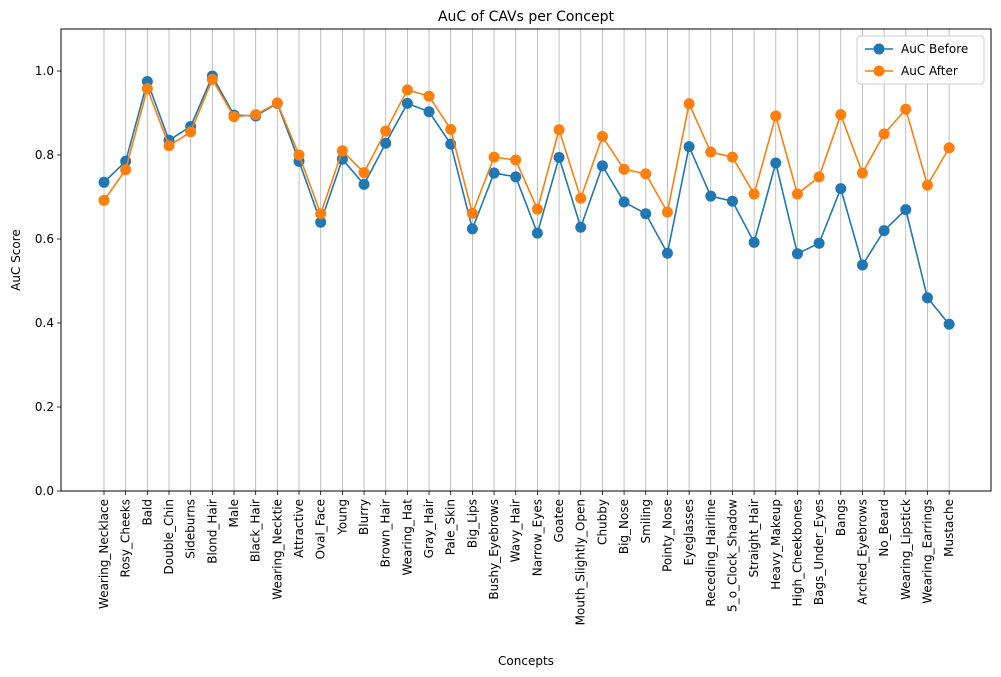 The width and height of the screenshot is (1001, 677). I want to click on x-tick-label: Chubby, so click(602, 522).